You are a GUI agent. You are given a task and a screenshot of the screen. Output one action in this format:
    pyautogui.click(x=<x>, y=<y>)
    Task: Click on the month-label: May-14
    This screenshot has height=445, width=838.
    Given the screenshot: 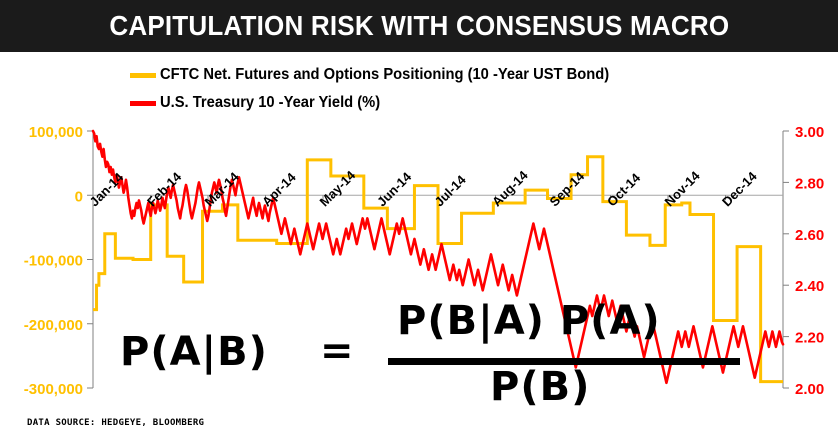 What is the action you would take?
    pyautogui.click(x=338, y=188)
    